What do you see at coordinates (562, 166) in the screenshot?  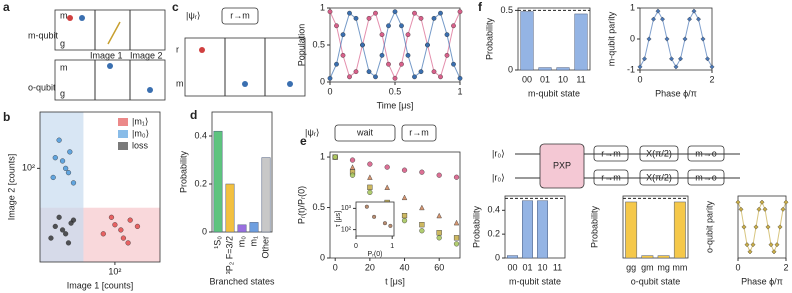 I see `gate` at bounding box center [562, 166].